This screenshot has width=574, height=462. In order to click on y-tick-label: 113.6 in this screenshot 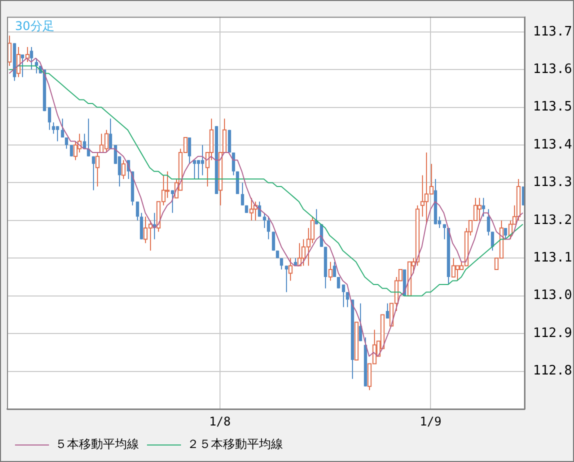, I will do `click(552, 69)`.